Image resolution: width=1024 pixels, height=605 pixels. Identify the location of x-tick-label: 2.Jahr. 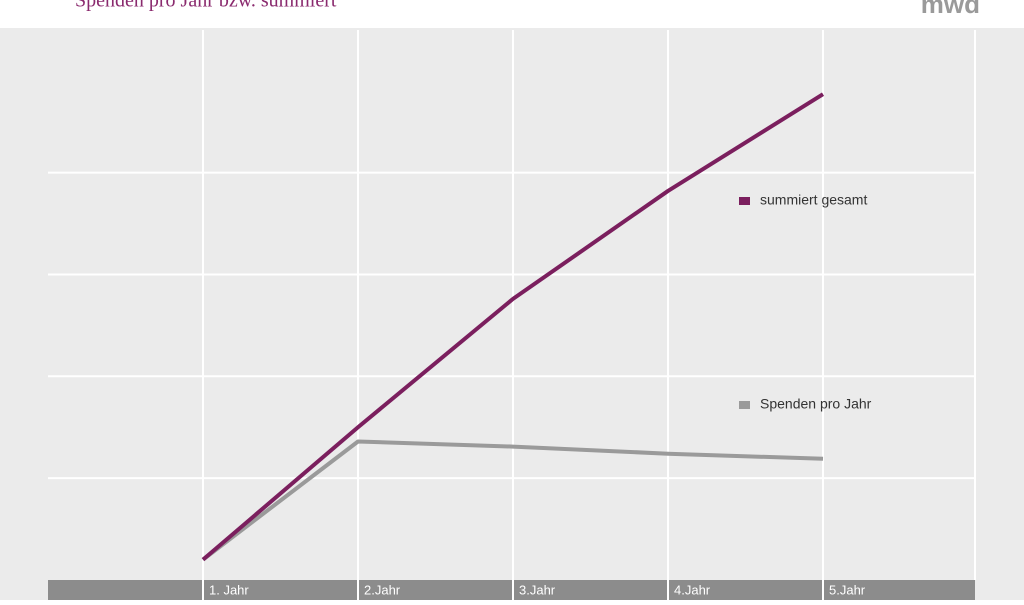
(382, 589).